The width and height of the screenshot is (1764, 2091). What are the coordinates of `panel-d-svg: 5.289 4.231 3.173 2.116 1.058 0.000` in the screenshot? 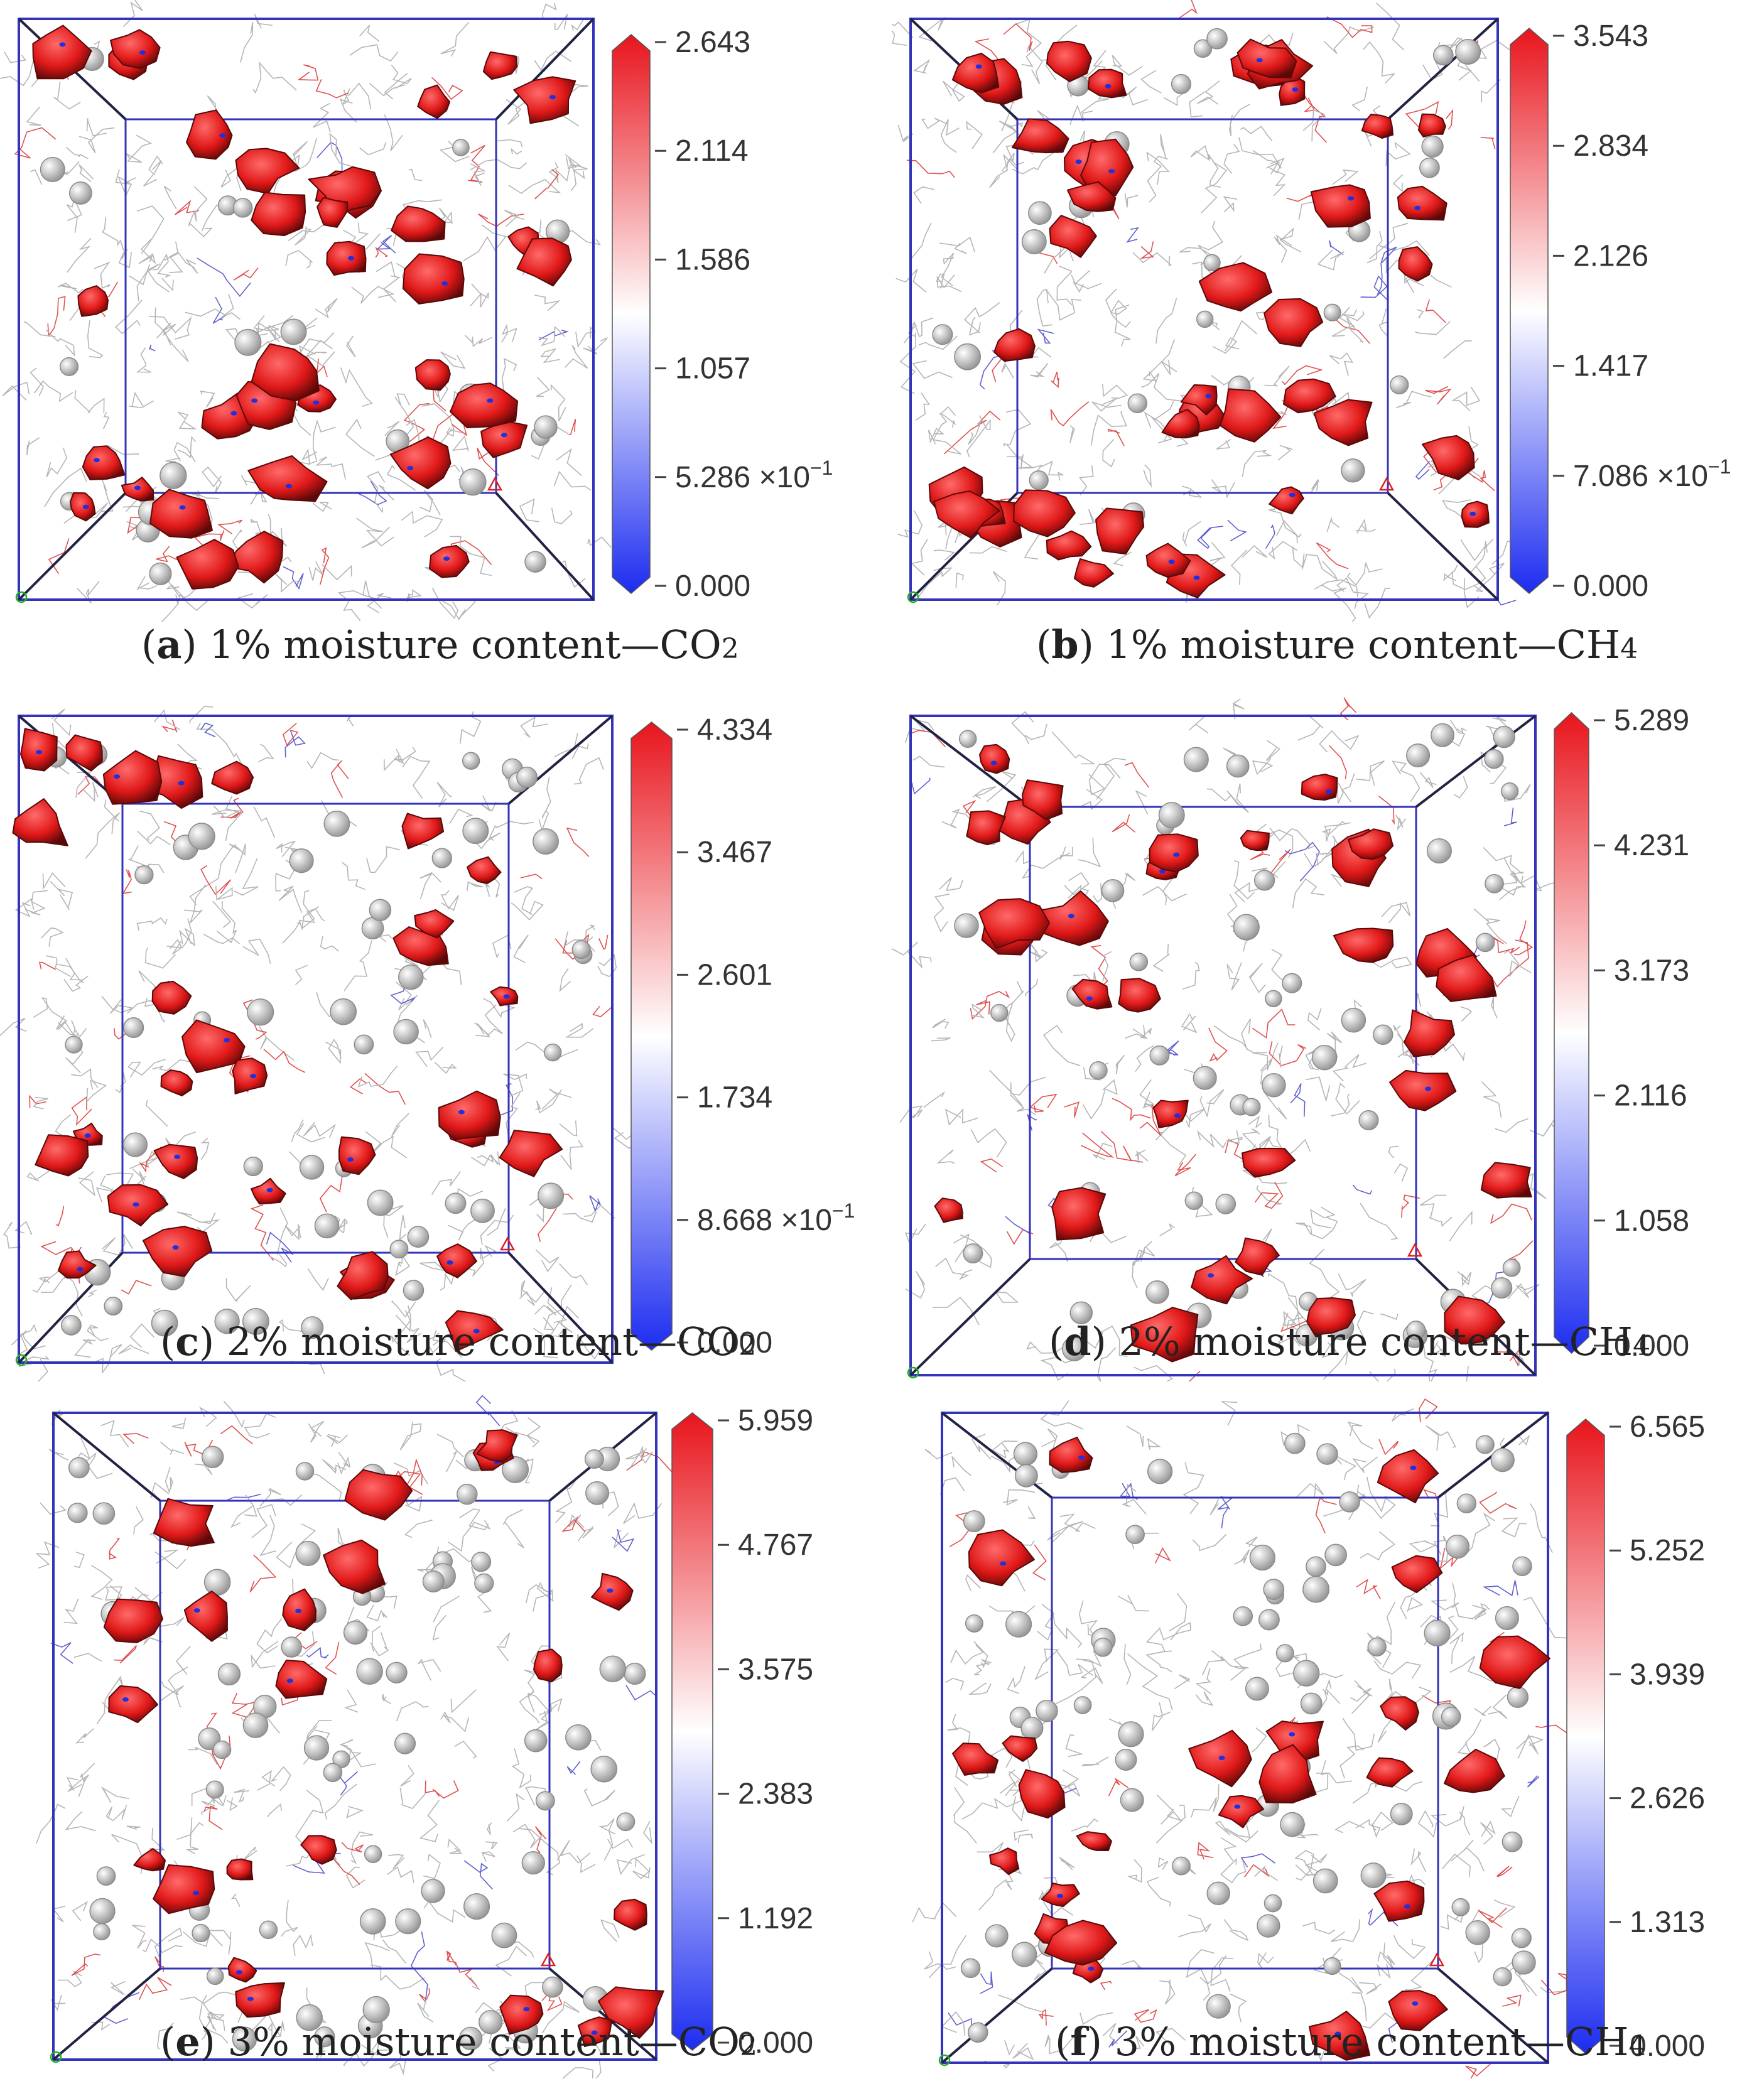 It's located at (1290, 1039).